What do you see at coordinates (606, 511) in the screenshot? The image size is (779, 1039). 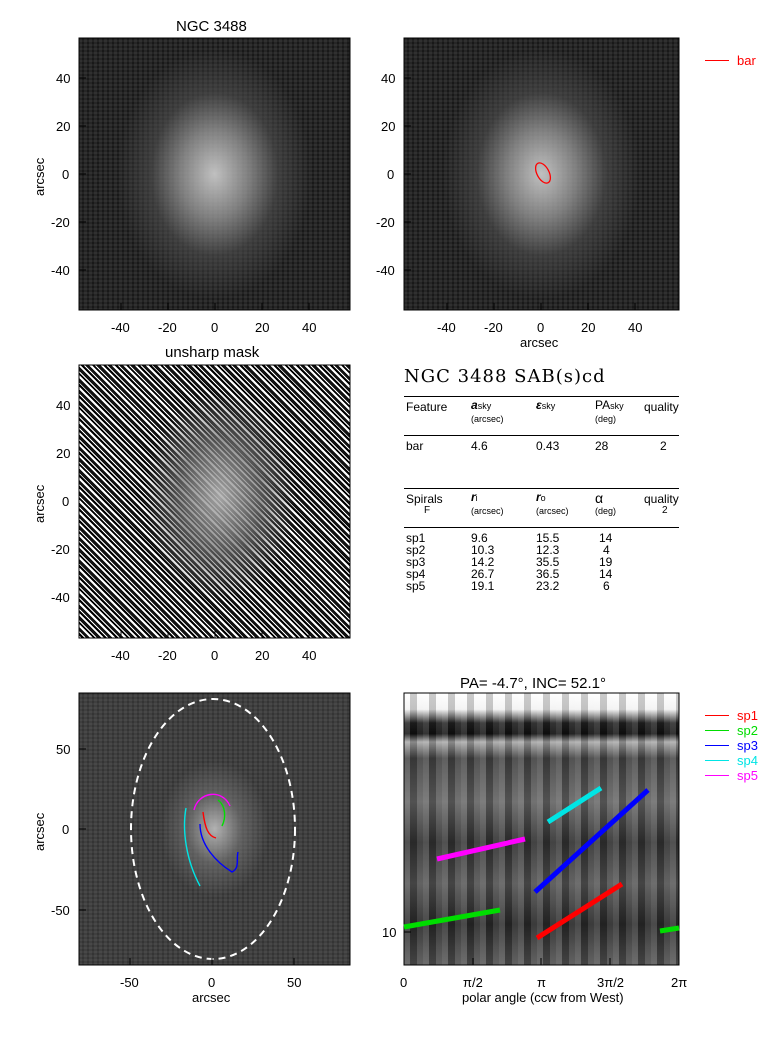 I see `hdr-alpha-unit: (deg)` at bounding box center [606, 511].